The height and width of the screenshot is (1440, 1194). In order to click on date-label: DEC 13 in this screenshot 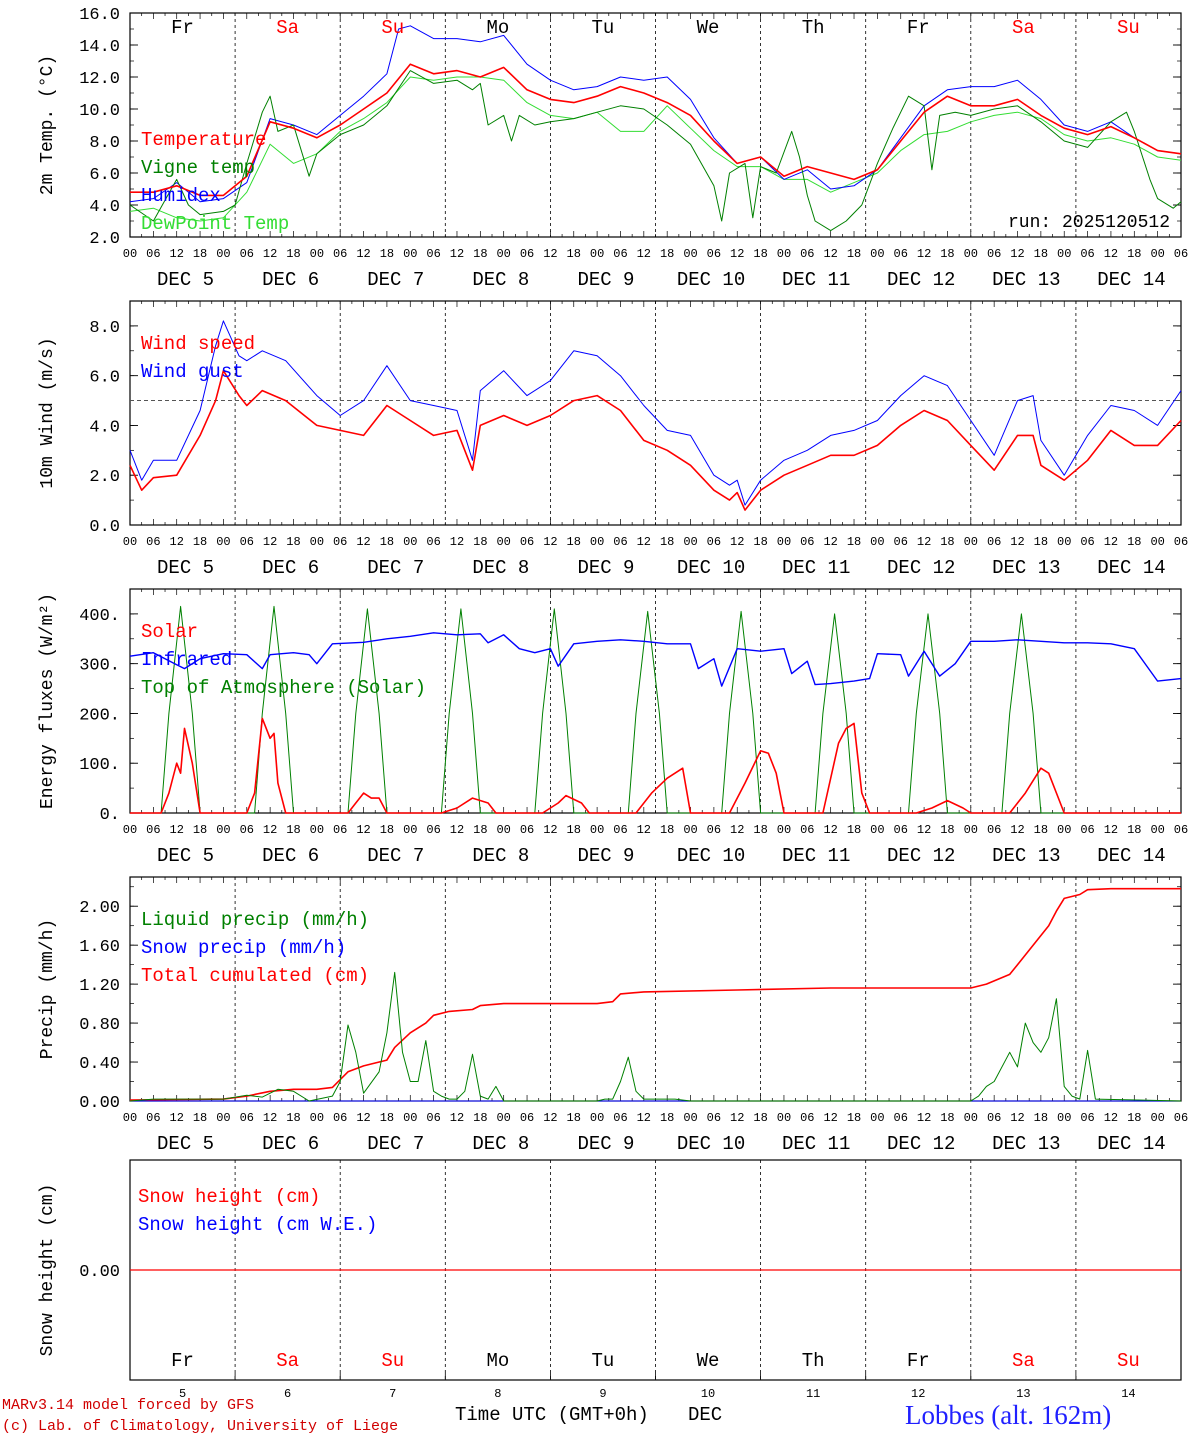, I will do `click(1026, 568)`.